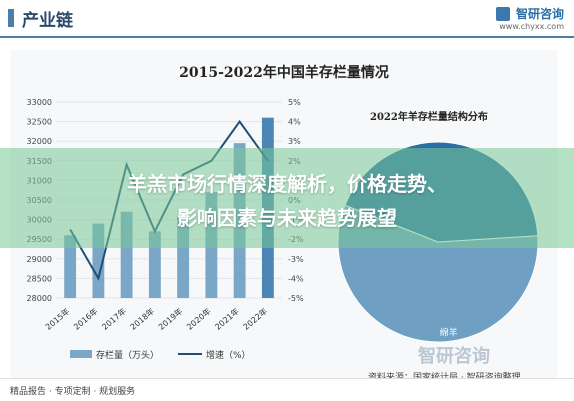 The image size is (574, 401). I want to click on x-tick-label: 2021年, so click(227, 319).